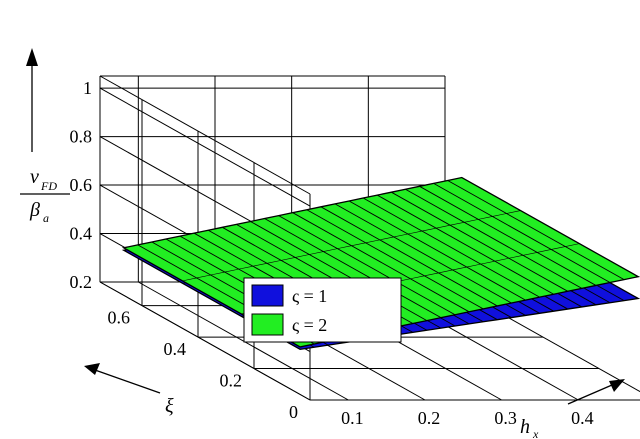 The height and width of the screenshot is (439, 640). What do you see at coordinates (231, 381) in the screenshot?
I see `y-tick-label: 0.2` at bounding box center [231, 381].